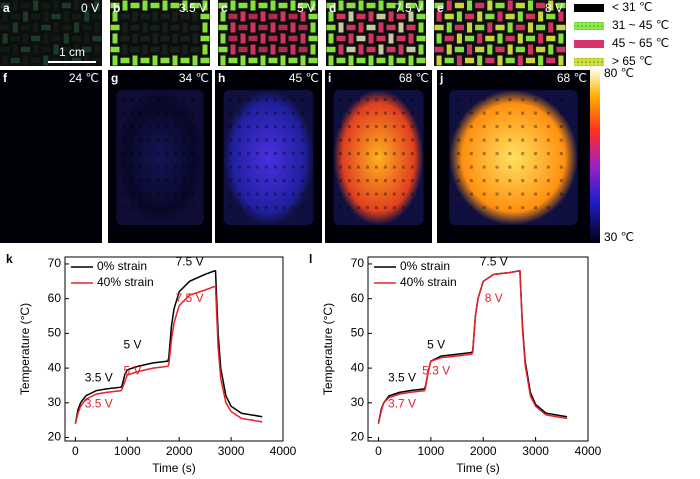  Describe the element at coordinates (231, 451) in the screenshot. I see `x-tick-label: 3000` at that location.